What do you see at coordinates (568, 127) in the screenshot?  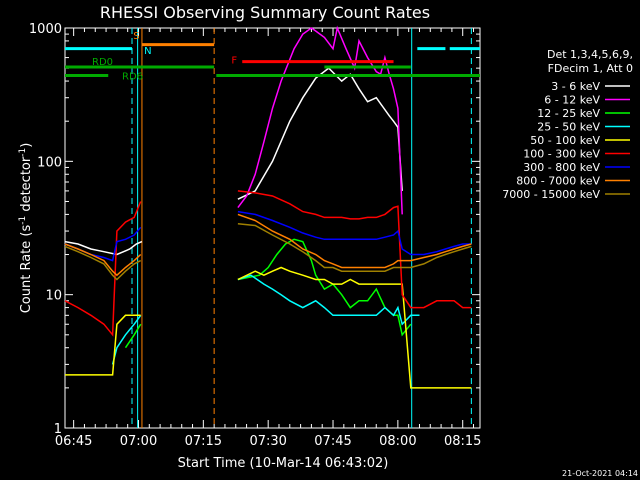 I see `legend-entry-label: 25 - 50 keV` at bounding box center [568, 127].